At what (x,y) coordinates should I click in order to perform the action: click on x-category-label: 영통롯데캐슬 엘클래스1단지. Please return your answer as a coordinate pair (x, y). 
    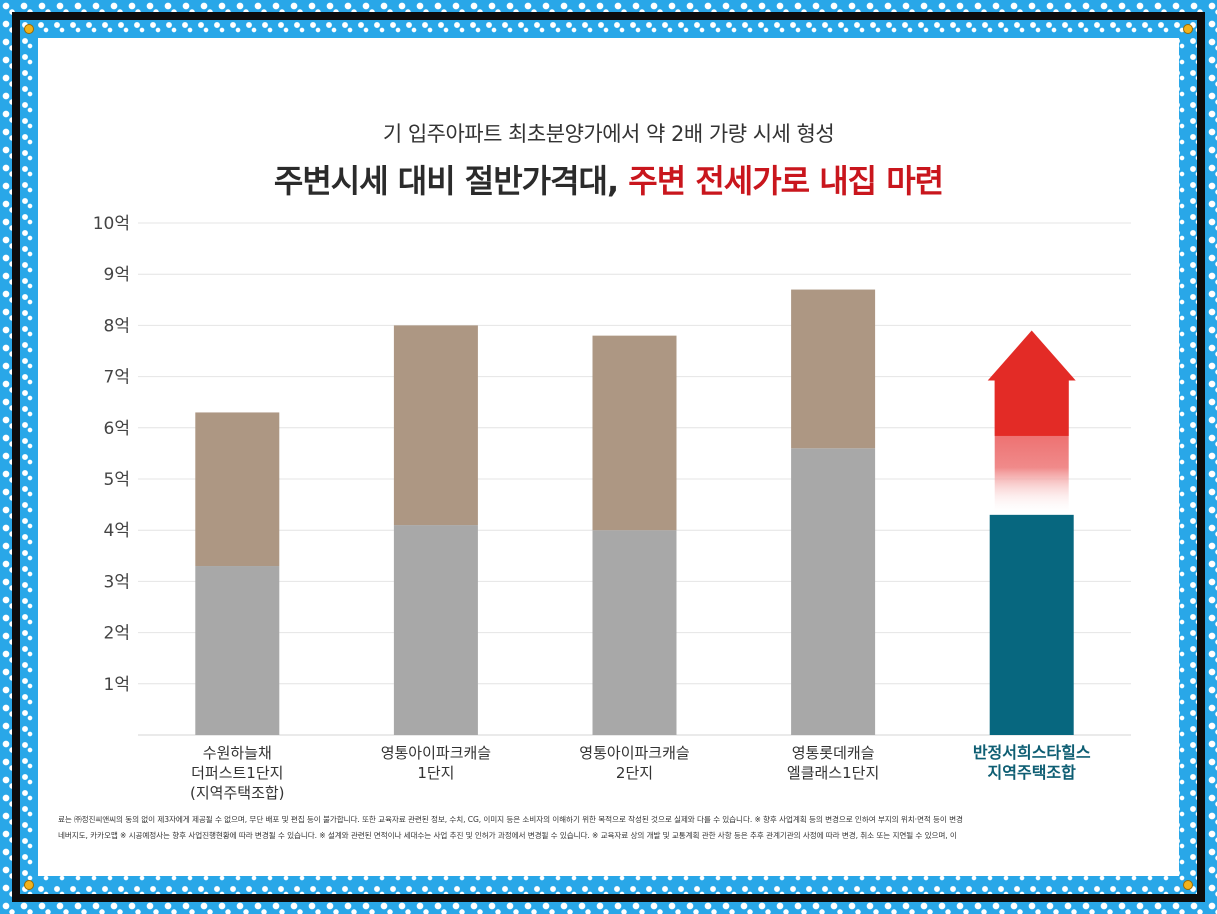
    Looking at the image, I should click on (833, 763).